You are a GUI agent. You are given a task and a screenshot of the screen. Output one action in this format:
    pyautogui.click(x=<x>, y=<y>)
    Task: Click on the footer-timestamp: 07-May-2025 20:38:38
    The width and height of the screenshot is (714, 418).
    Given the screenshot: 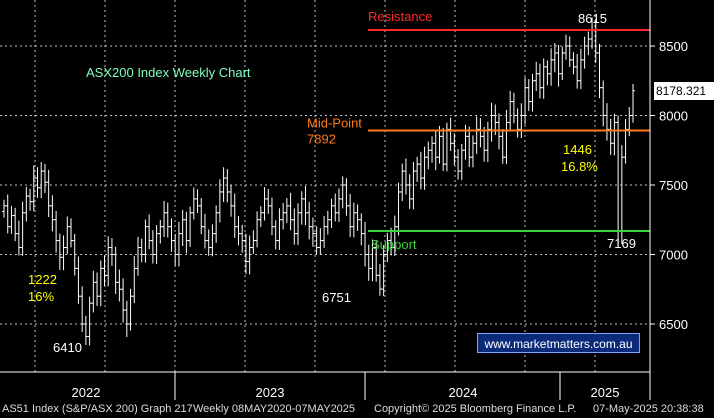 What is the action you would take?
    pyautogui.click(x=648, y=409)
    